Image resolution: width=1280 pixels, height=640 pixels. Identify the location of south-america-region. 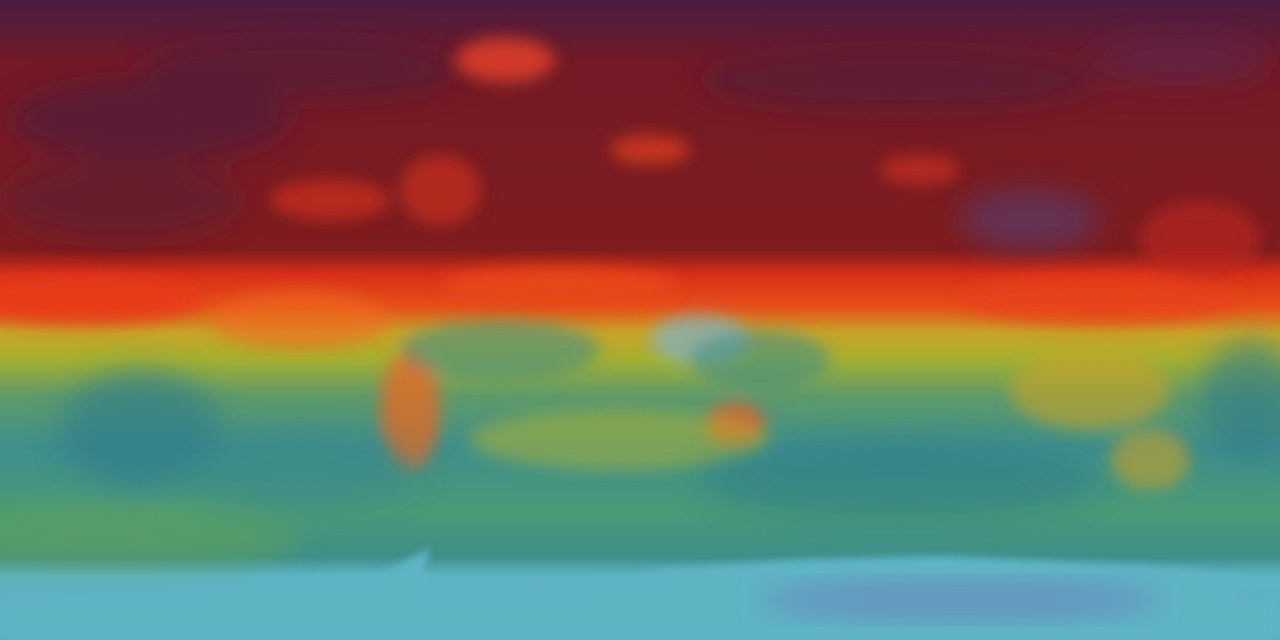
(410, 410).